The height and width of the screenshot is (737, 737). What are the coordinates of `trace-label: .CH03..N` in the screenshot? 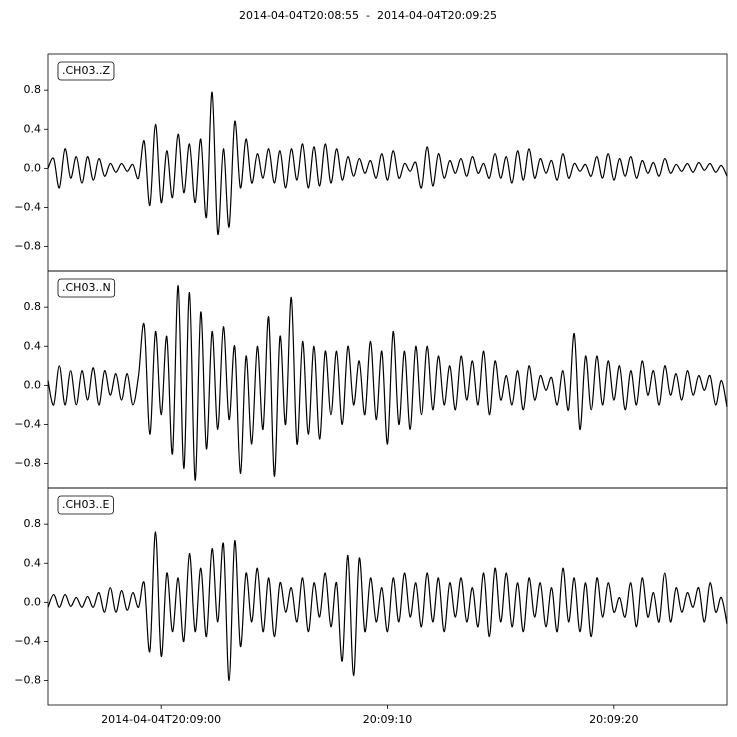 It's located at (86, 287).